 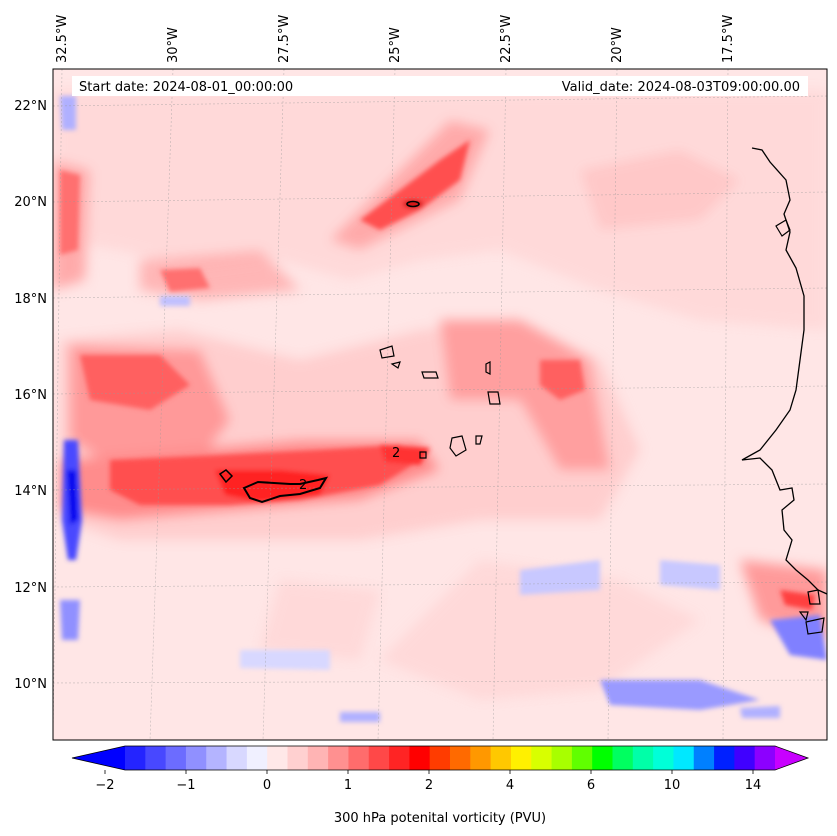 What do you see at coordinates (728, 39) in the screenshot?
I see `lon-label: 17.5°W` at bounding box center [728, 39].